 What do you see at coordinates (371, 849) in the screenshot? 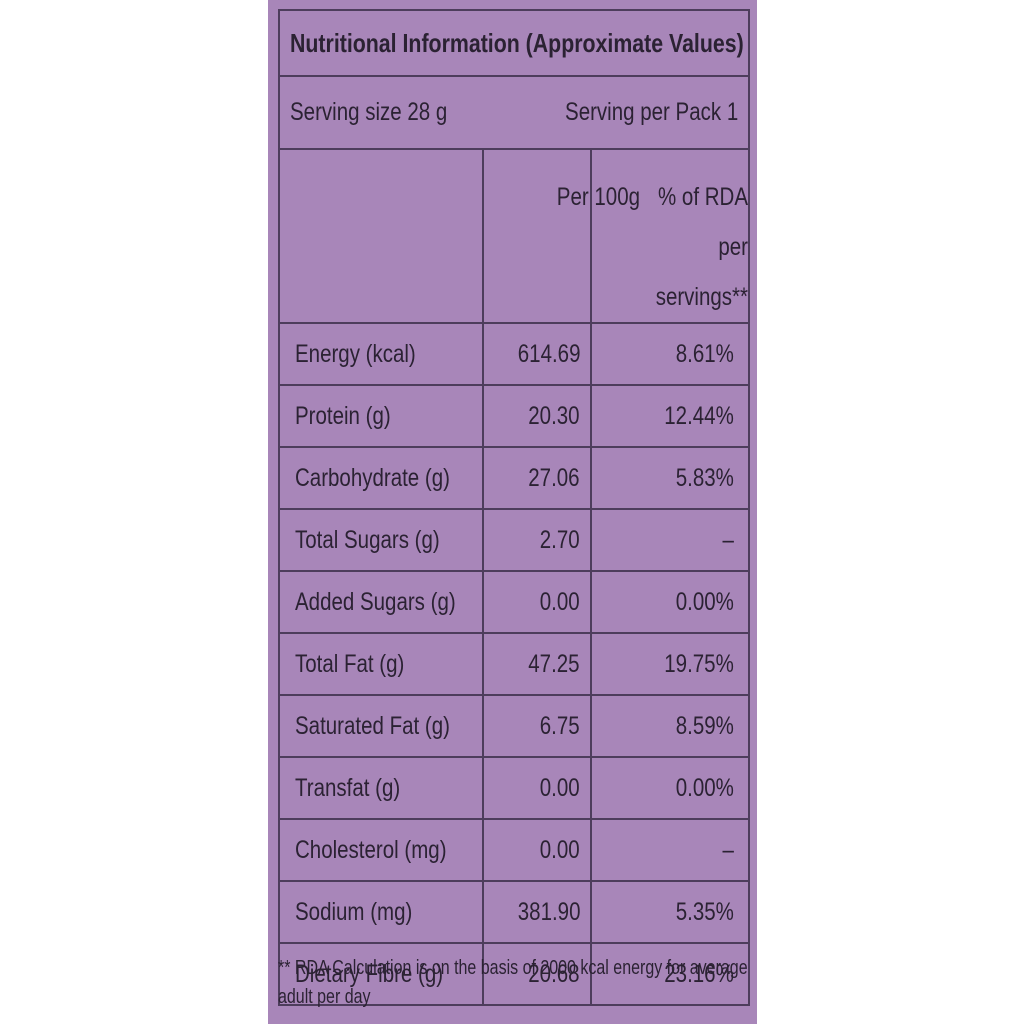
I see `nutrient-name: Cholesterol (mg)` at bounding box center [371, 849].